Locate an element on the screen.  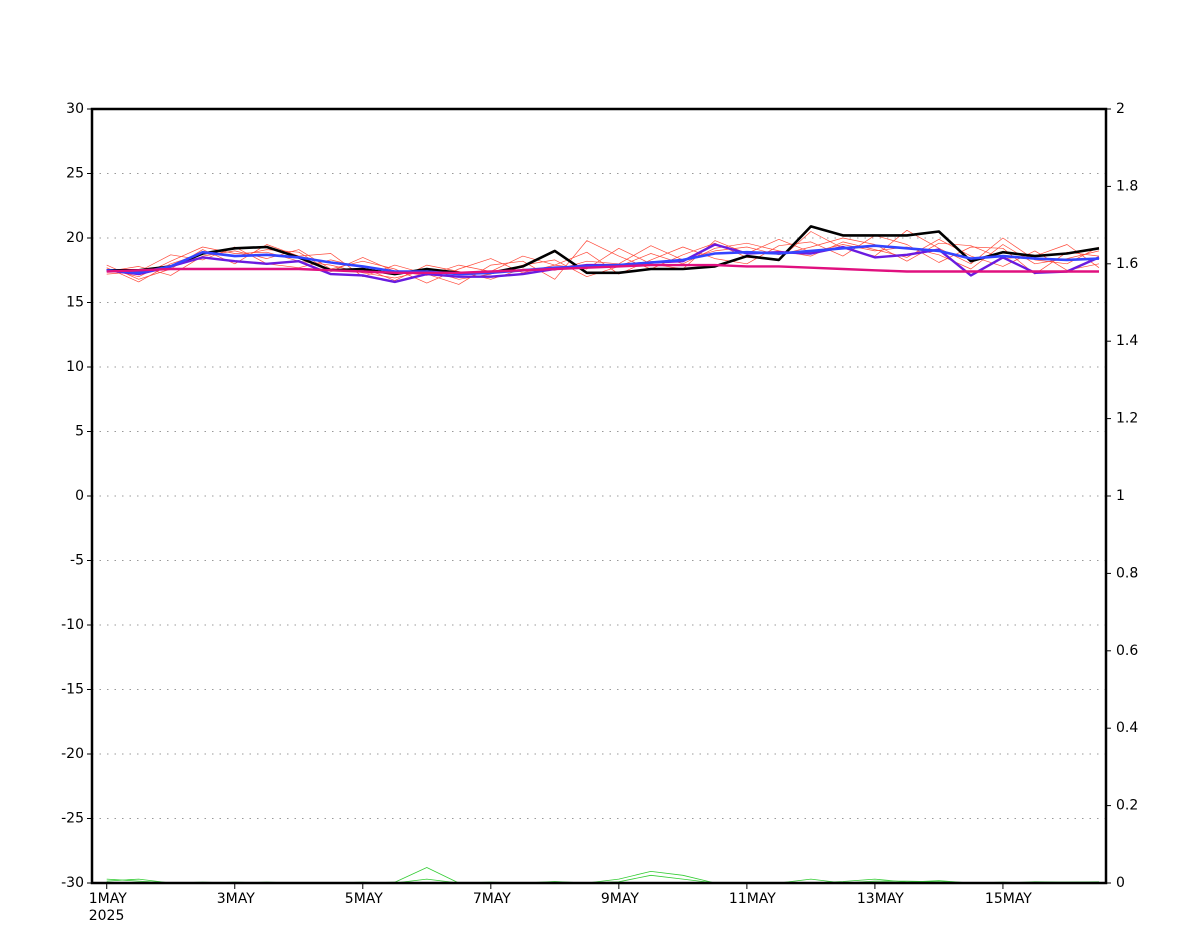
y2-tick-label: 0.4 is located at coordinates (1127, 728).